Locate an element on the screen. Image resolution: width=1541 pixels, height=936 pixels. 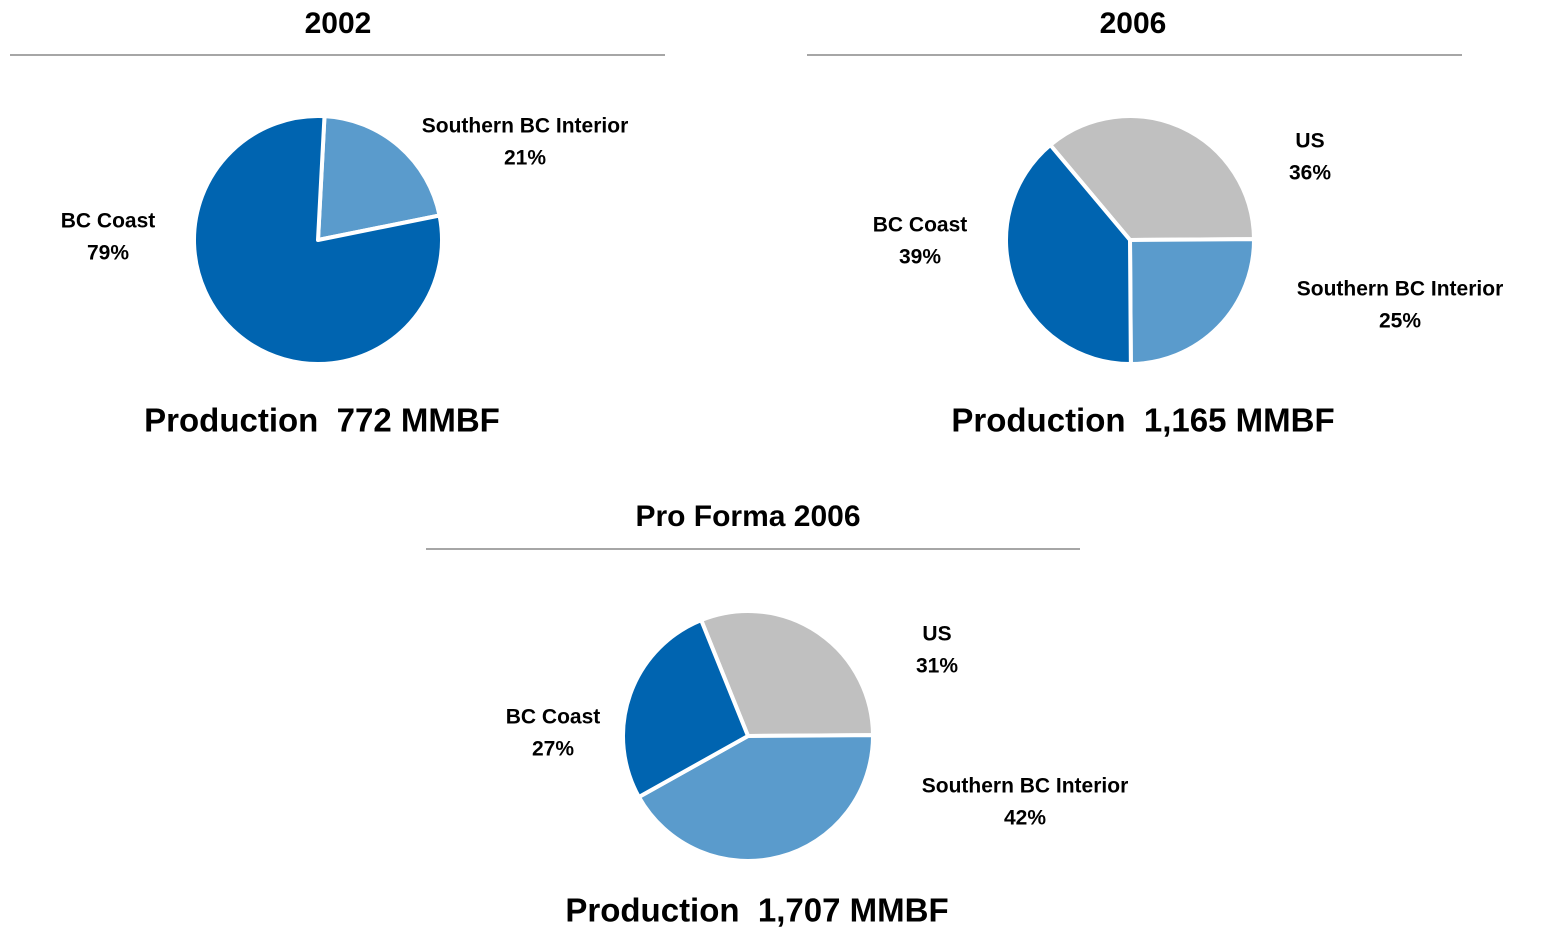
chart-title: Pro Forma 2006 is located at coordinates (747, 516).